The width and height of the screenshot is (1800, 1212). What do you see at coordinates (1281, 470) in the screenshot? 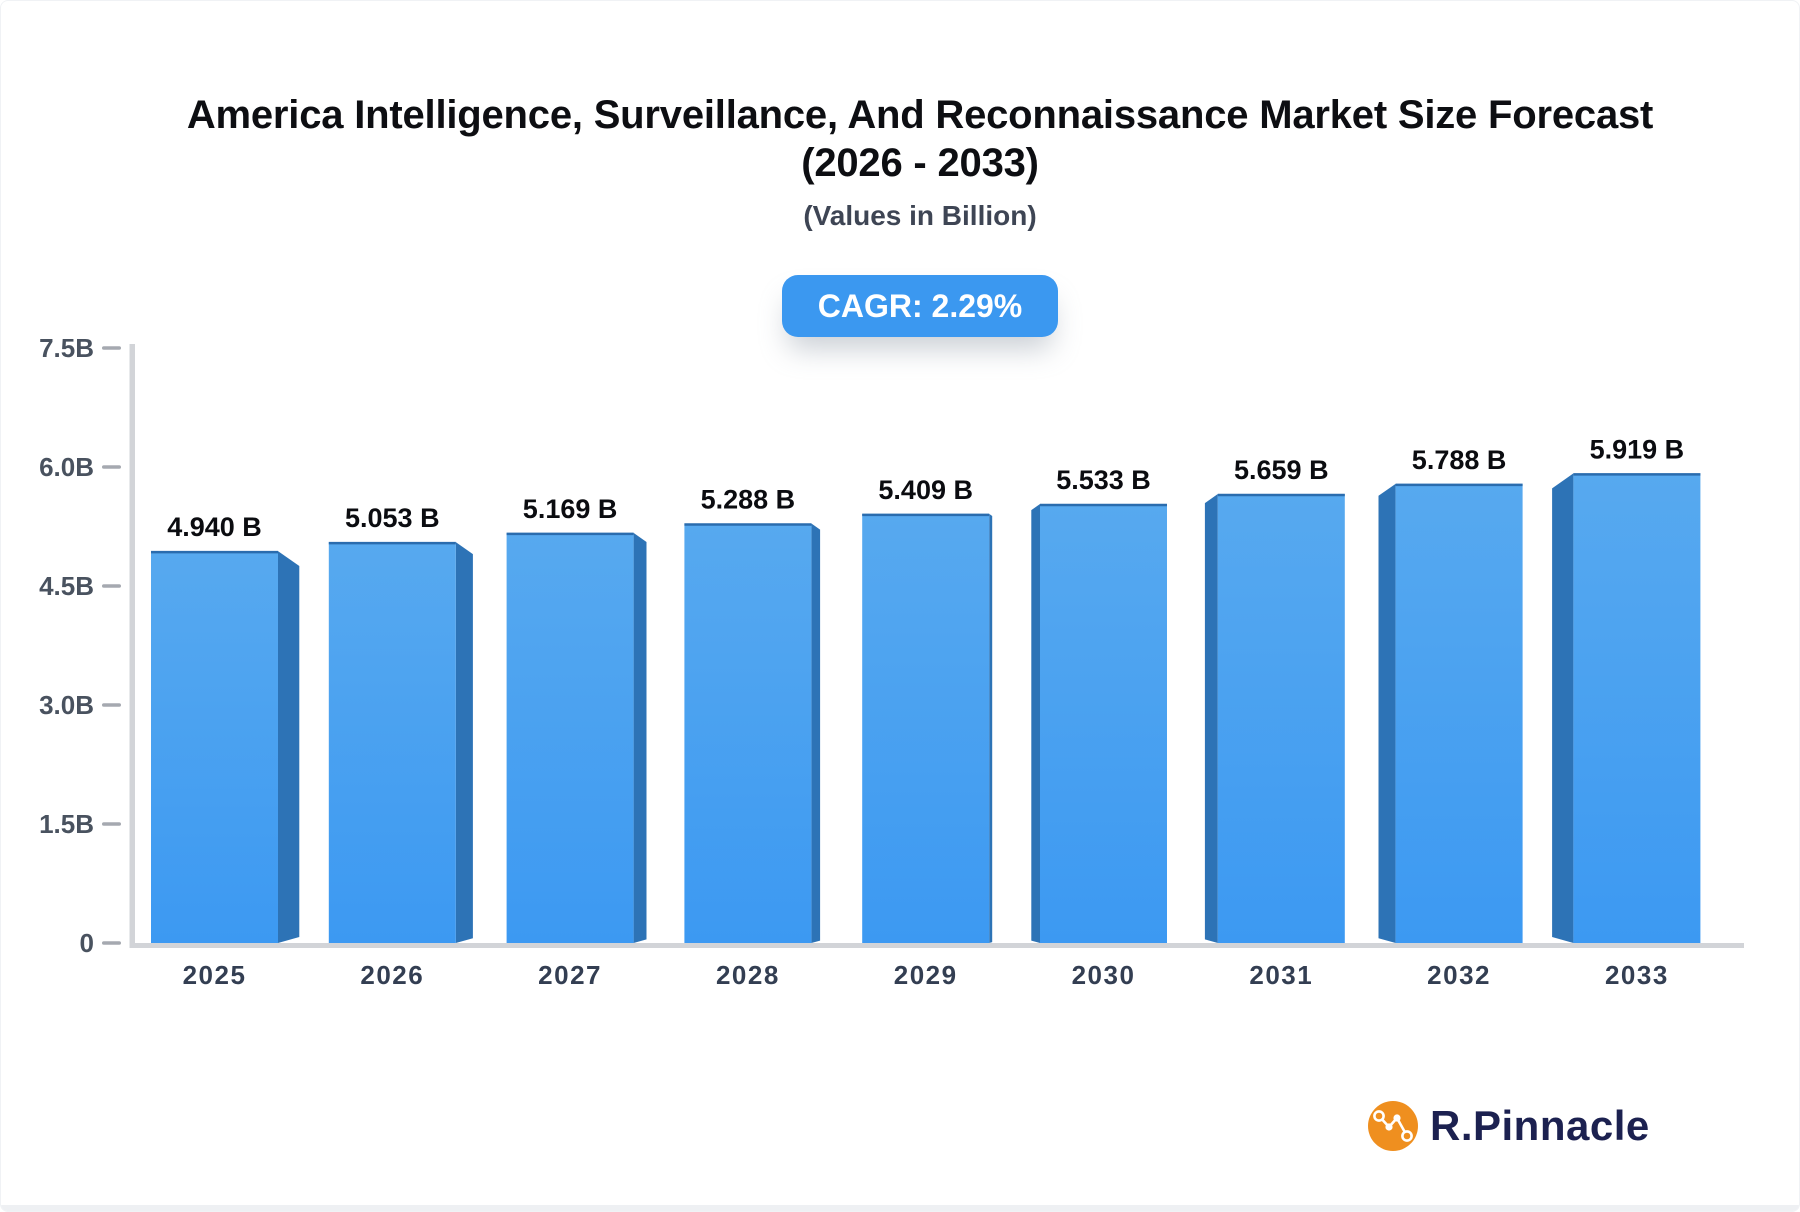
I see `bar-value-label: 5.659 B` at bounding box center [1281, 470].